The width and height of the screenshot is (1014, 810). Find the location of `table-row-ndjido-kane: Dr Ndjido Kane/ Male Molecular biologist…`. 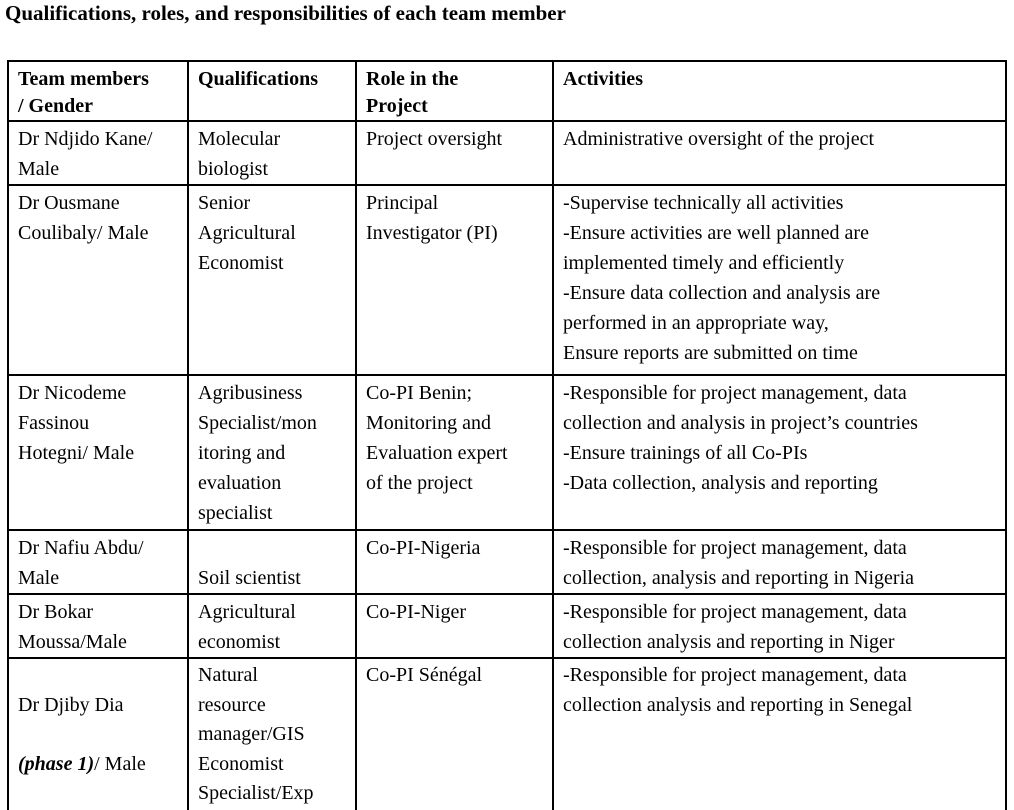

table-row-ndjido-kane: Dr Ndjido Kane/ Male Molecular biologist… is located at coordinates (507, 153).